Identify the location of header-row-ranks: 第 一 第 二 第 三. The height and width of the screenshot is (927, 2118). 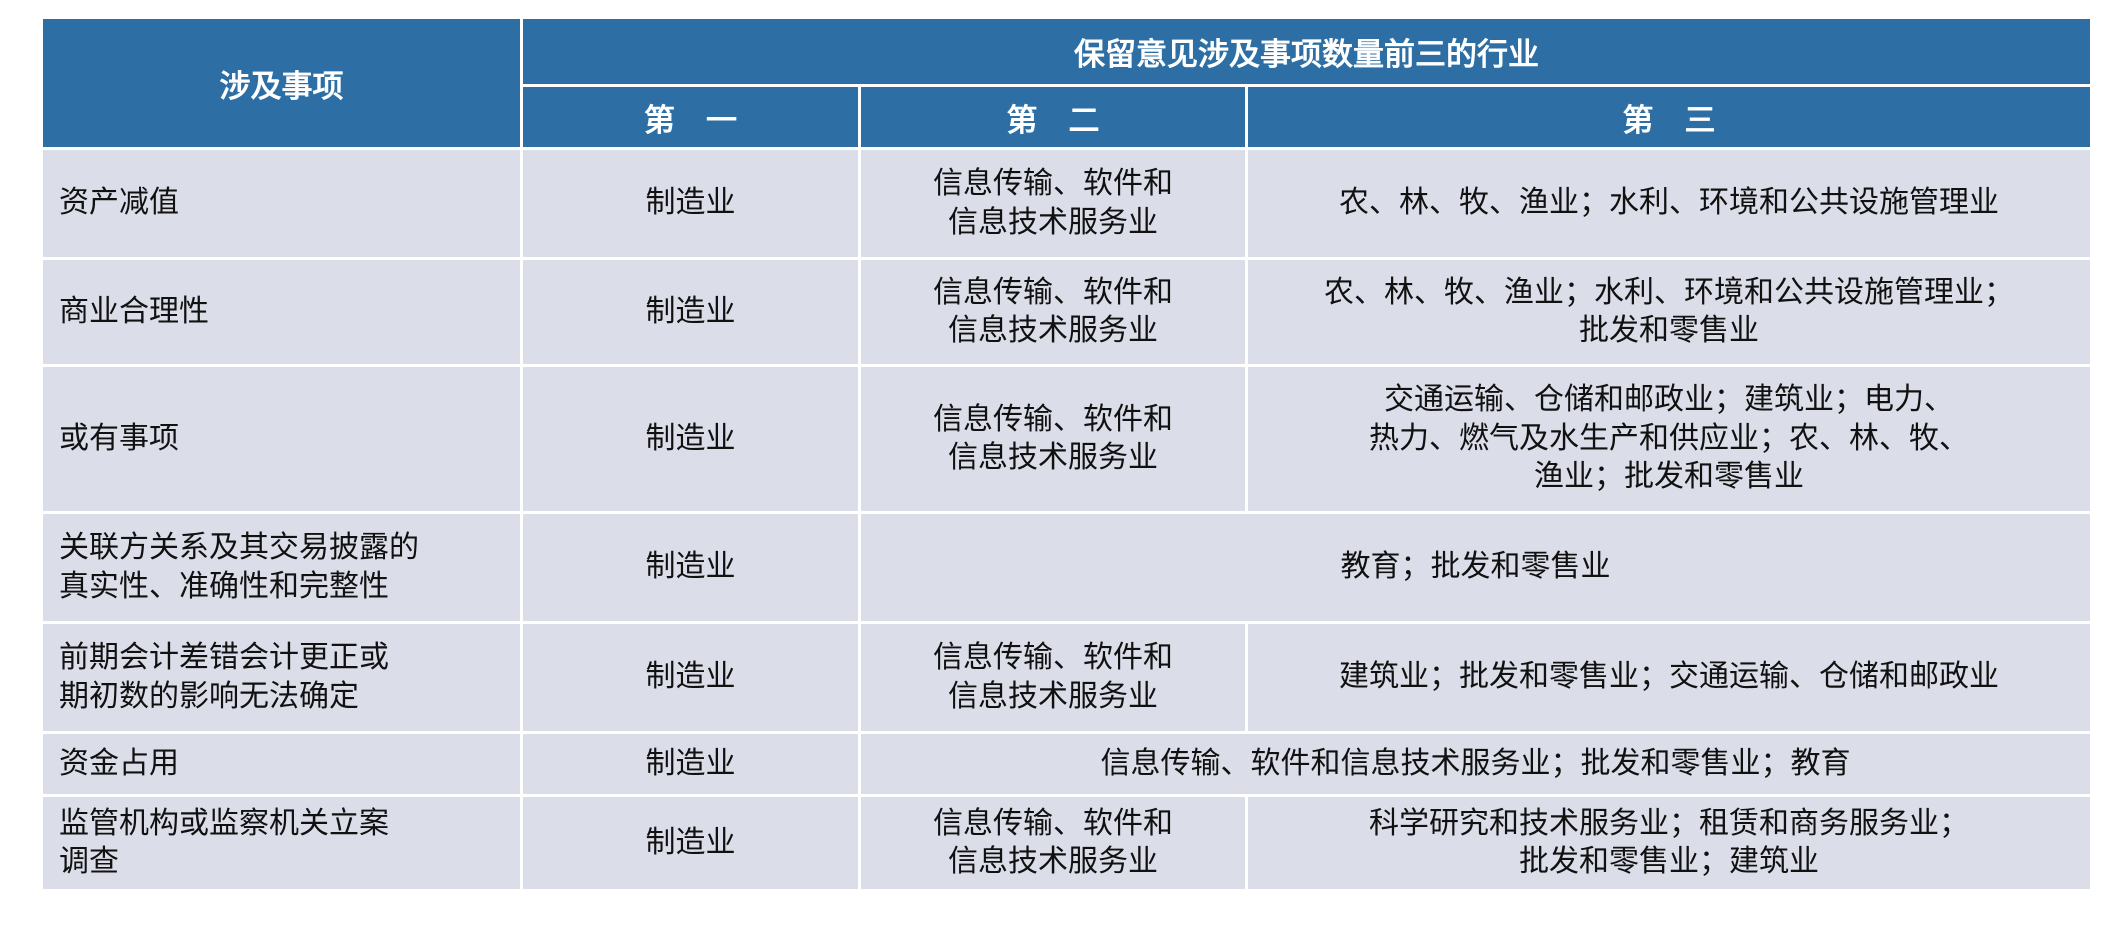
(1068, 117).